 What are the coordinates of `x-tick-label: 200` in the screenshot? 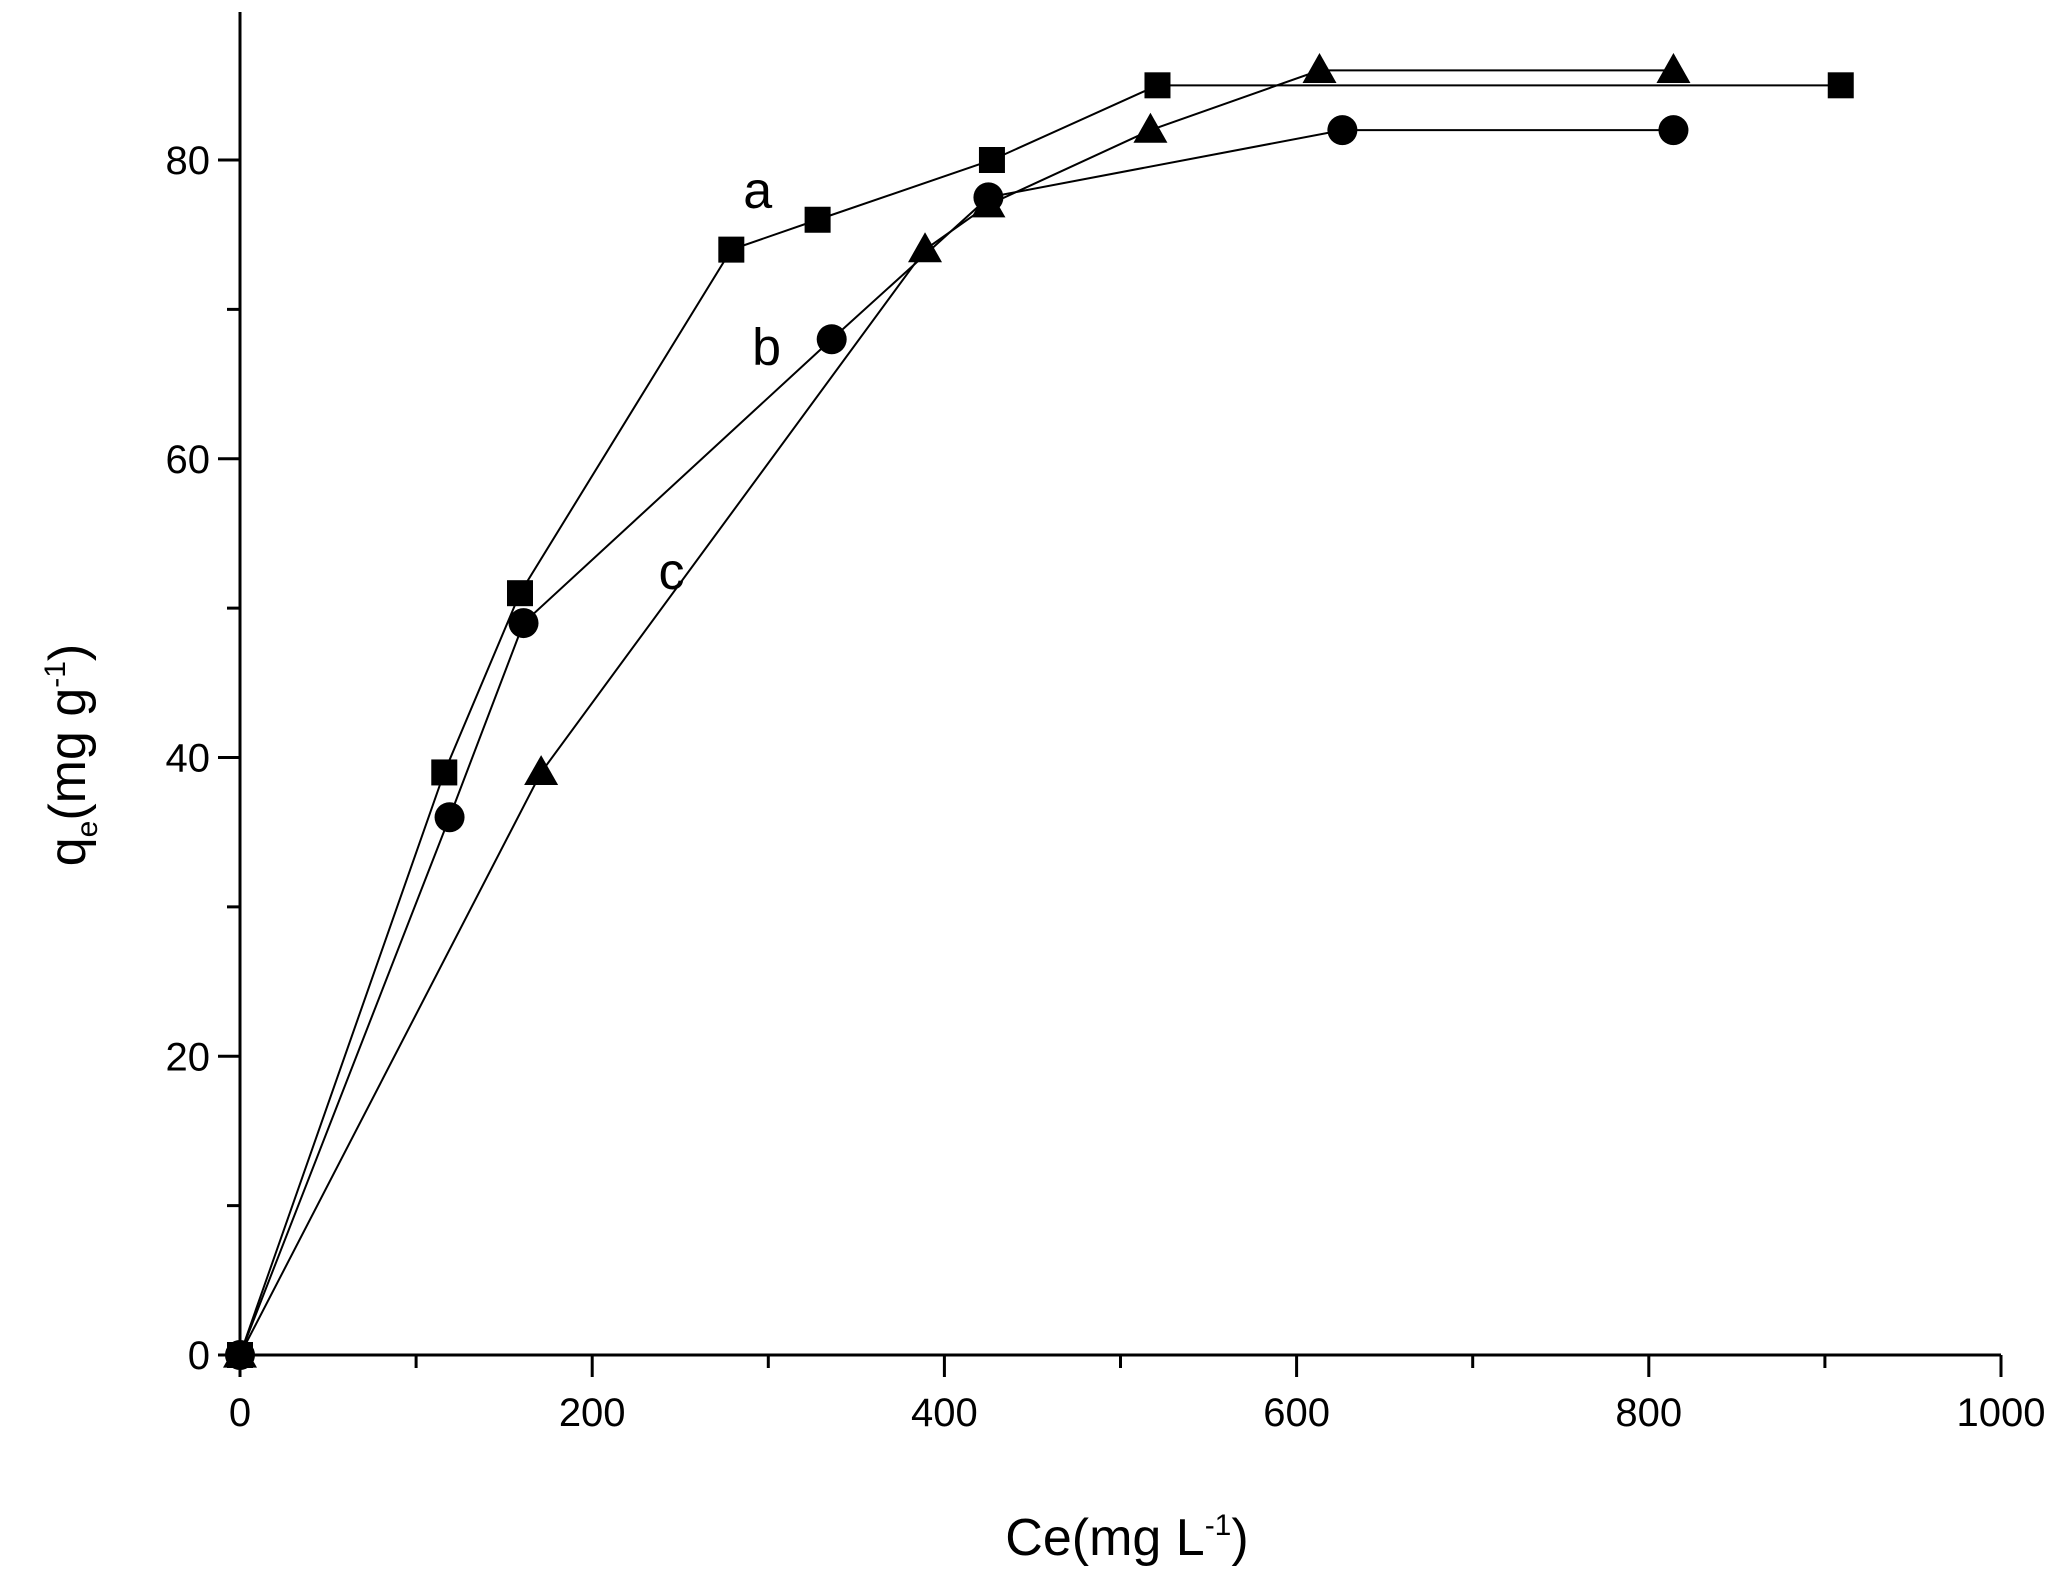 It's located at (592, 1413).